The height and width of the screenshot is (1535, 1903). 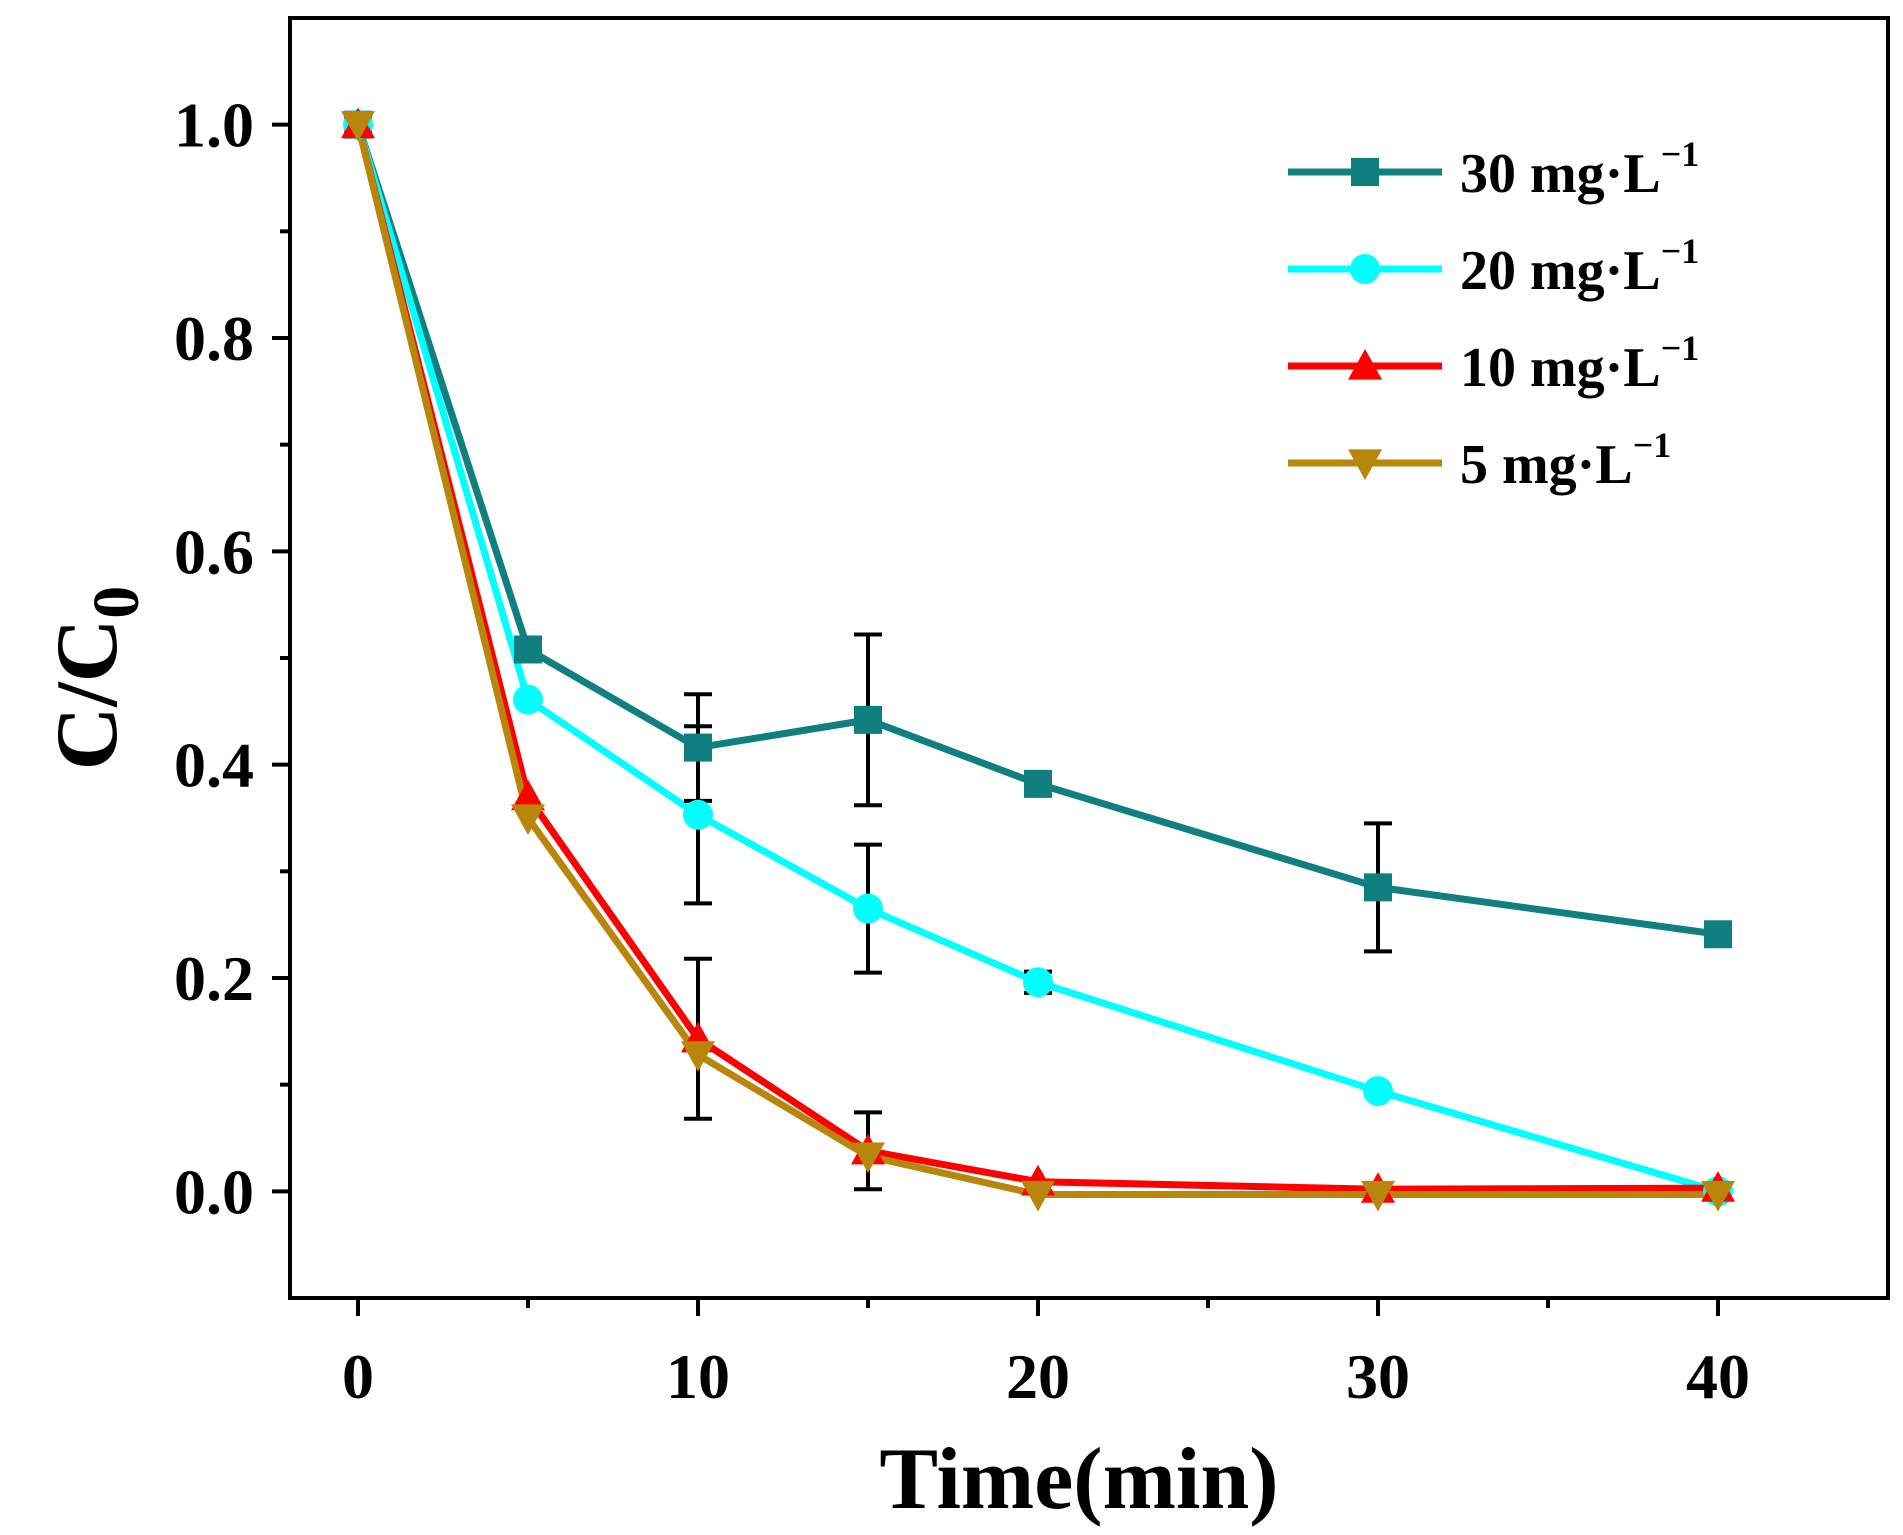 I want to click on y-axis-title: C/C0, so click(x=96, y=678).